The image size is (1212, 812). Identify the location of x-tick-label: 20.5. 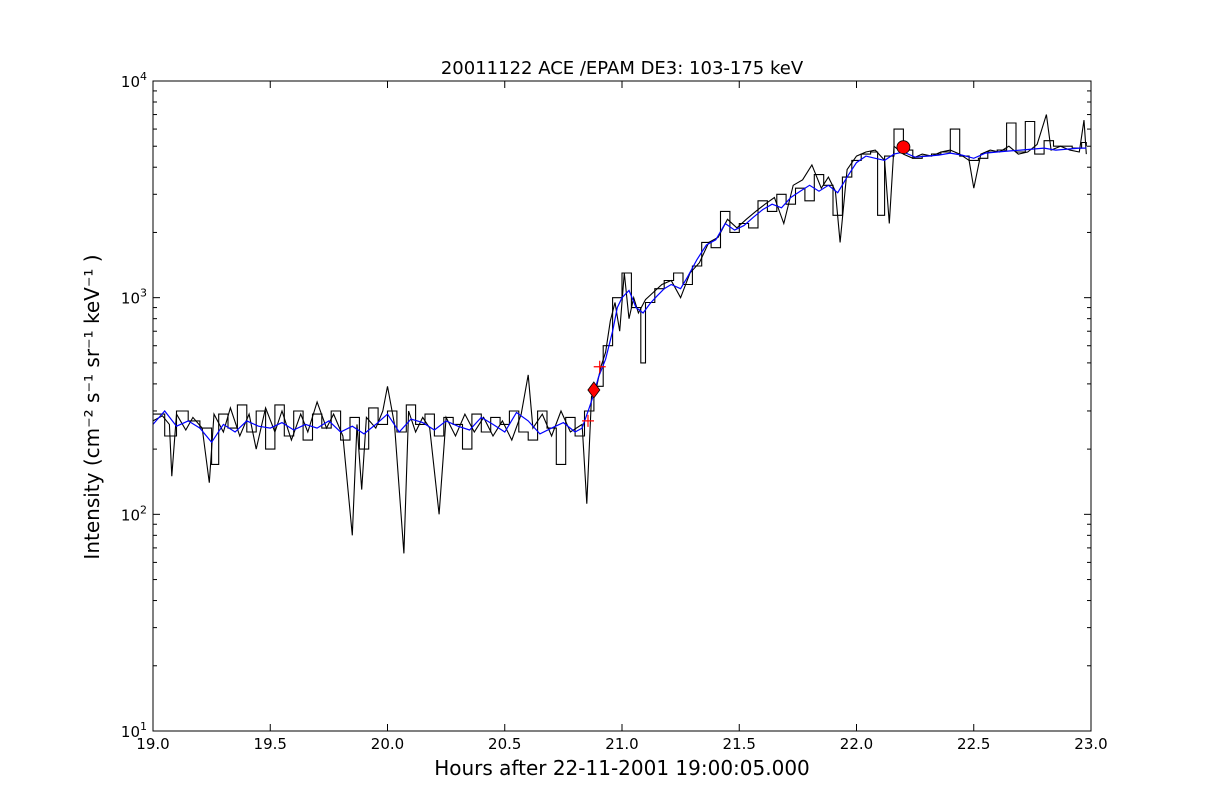
(504, 744).